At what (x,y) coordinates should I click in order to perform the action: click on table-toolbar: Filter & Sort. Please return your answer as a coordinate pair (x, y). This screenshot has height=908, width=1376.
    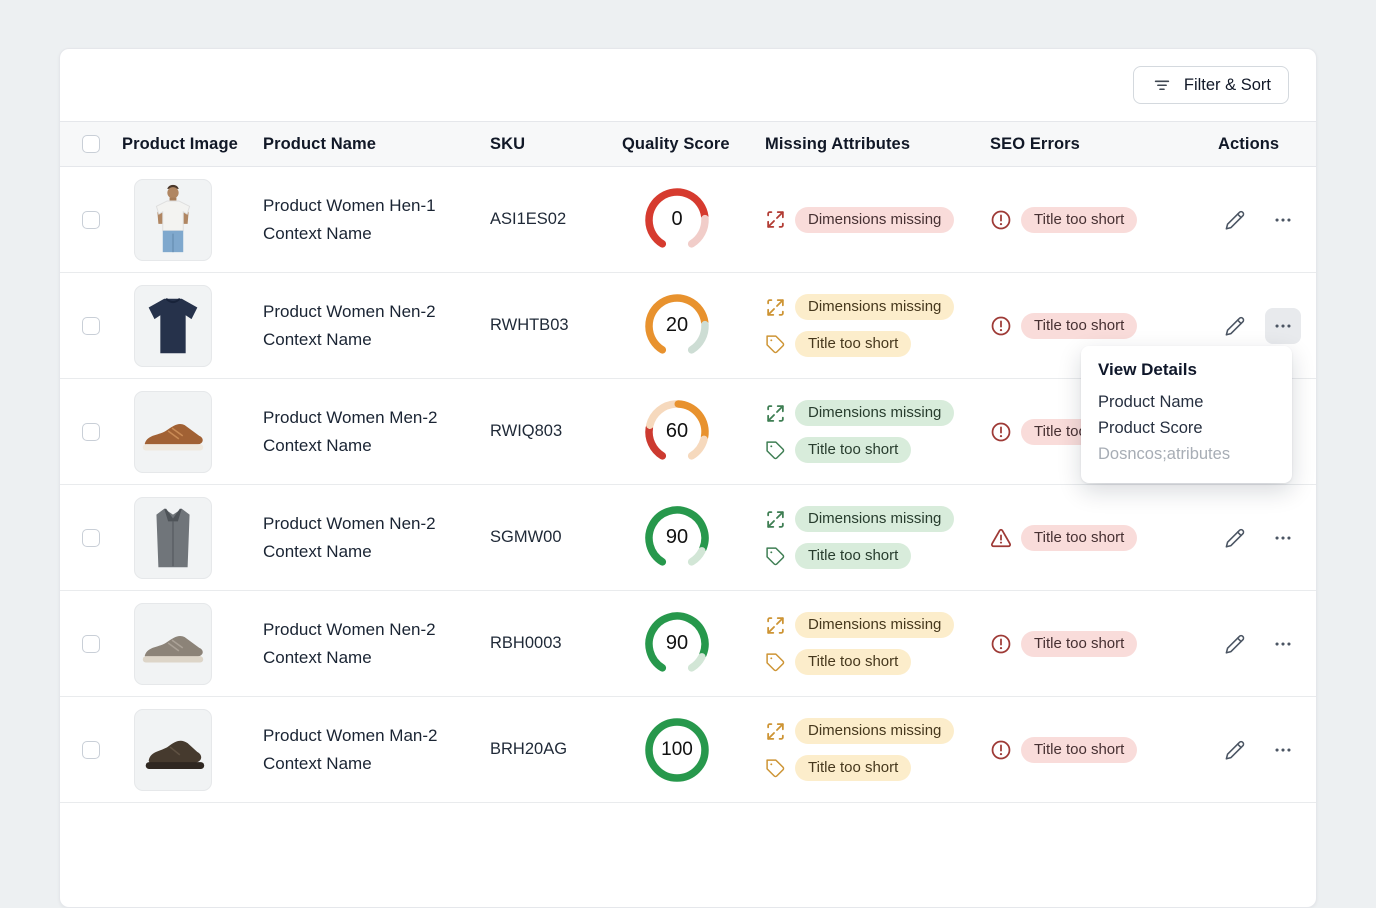
    Looking at the image, I should click on (688, 85).